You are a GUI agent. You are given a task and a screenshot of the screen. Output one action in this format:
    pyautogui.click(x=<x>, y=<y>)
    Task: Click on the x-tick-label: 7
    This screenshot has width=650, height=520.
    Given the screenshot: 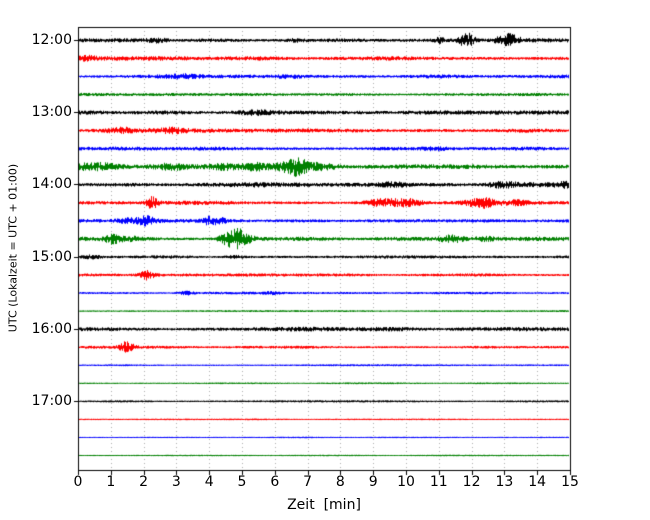 What is the action you would take?
    pyautogui.click(x=308, y=482)
    